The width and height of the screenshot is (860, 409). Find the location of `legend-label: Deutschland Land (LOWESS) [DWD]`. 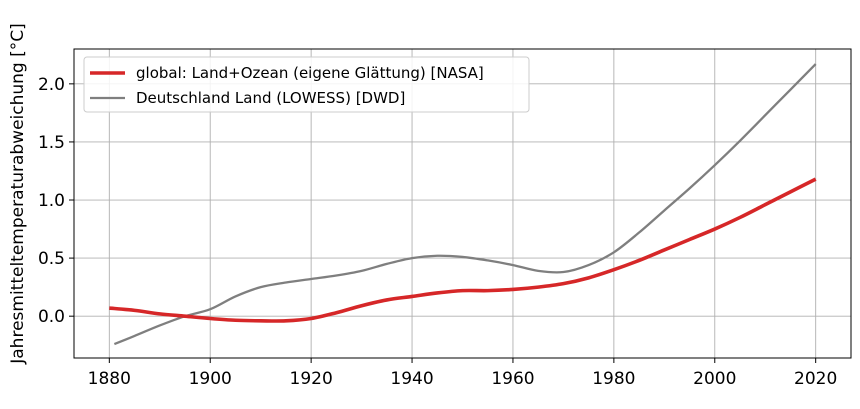

legend-label: Deutschland Land (LOWESS) [DWD] is located at coordinates (270, 98).